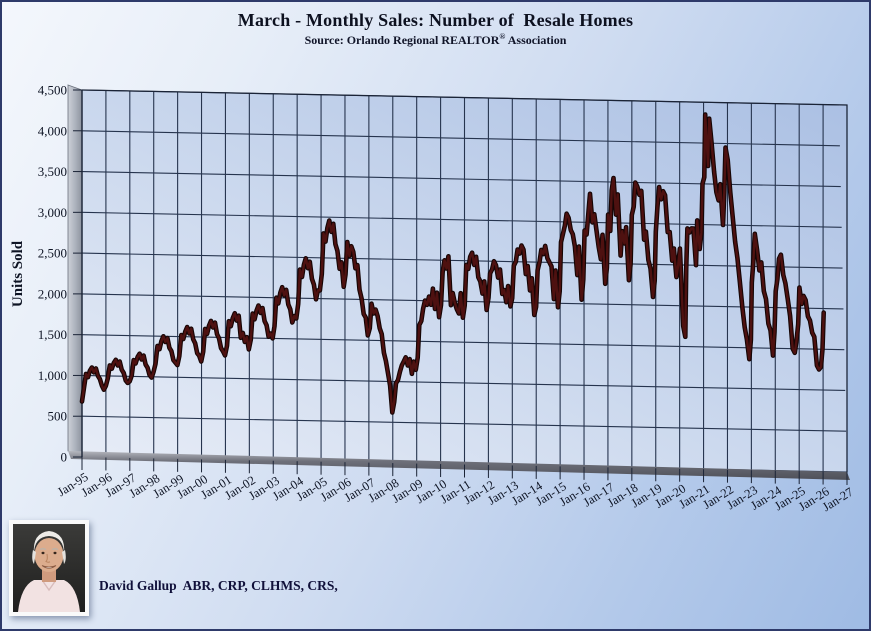  I want to click on y-axis-title: Units Sold, so click(18, 273).